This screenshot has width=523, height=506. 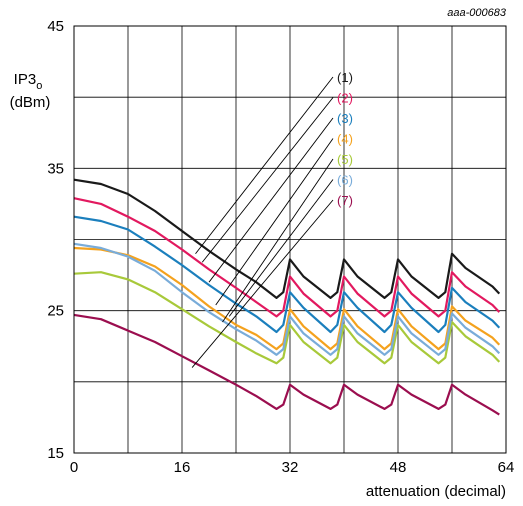 I want to click on y-tick-label: 25, so click(x=55, y=311).